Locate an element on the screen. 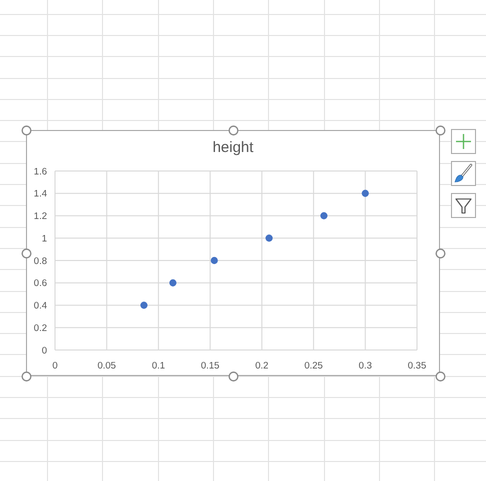 The width and height of the screenshot is (486, 481). y-tick-label: 0.6 is located at coordinates (40, 284).